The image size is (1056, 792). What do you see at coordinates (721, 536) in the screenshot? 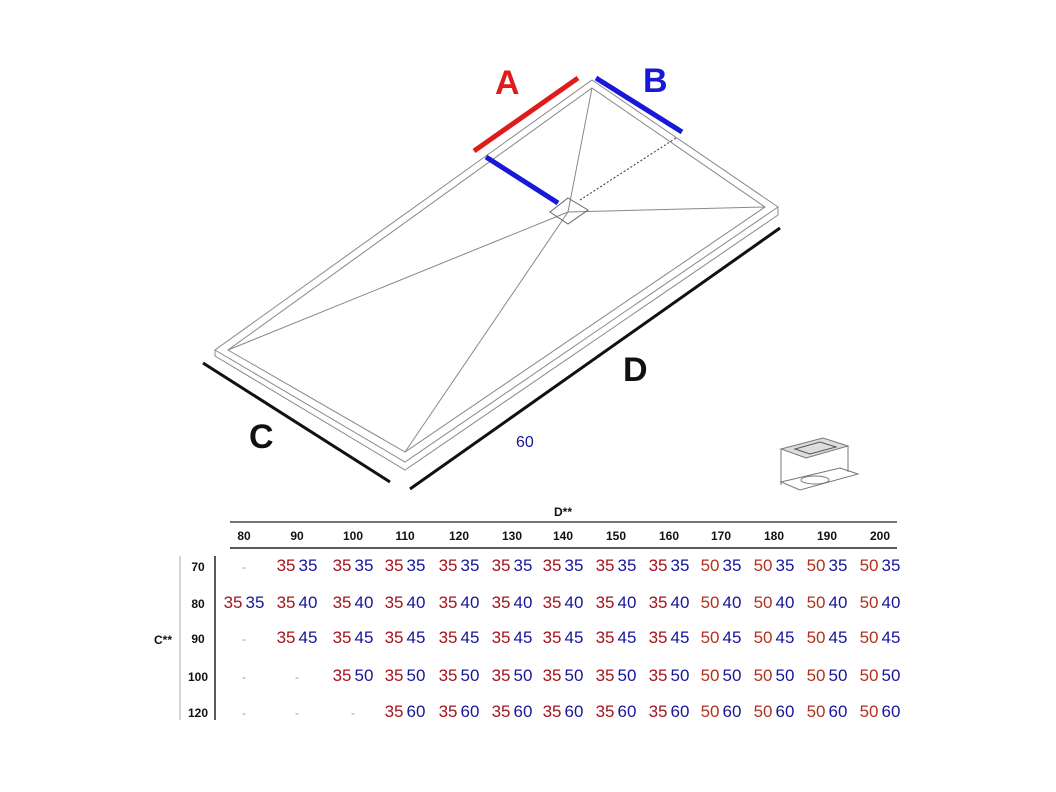
I see `column-header: 170` at bounding box center [721, 536].